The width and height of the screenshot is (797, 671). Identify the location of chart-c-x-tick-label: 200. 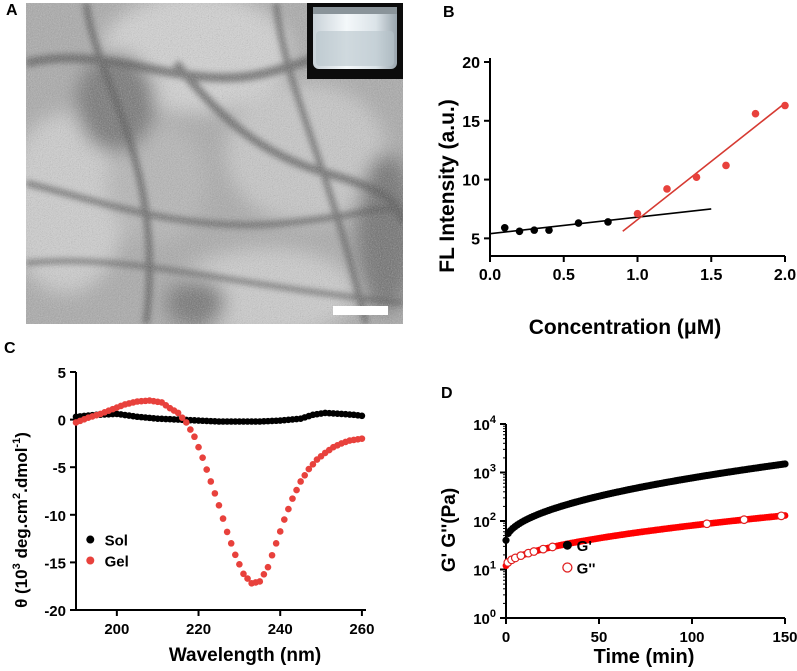
(116, 629).